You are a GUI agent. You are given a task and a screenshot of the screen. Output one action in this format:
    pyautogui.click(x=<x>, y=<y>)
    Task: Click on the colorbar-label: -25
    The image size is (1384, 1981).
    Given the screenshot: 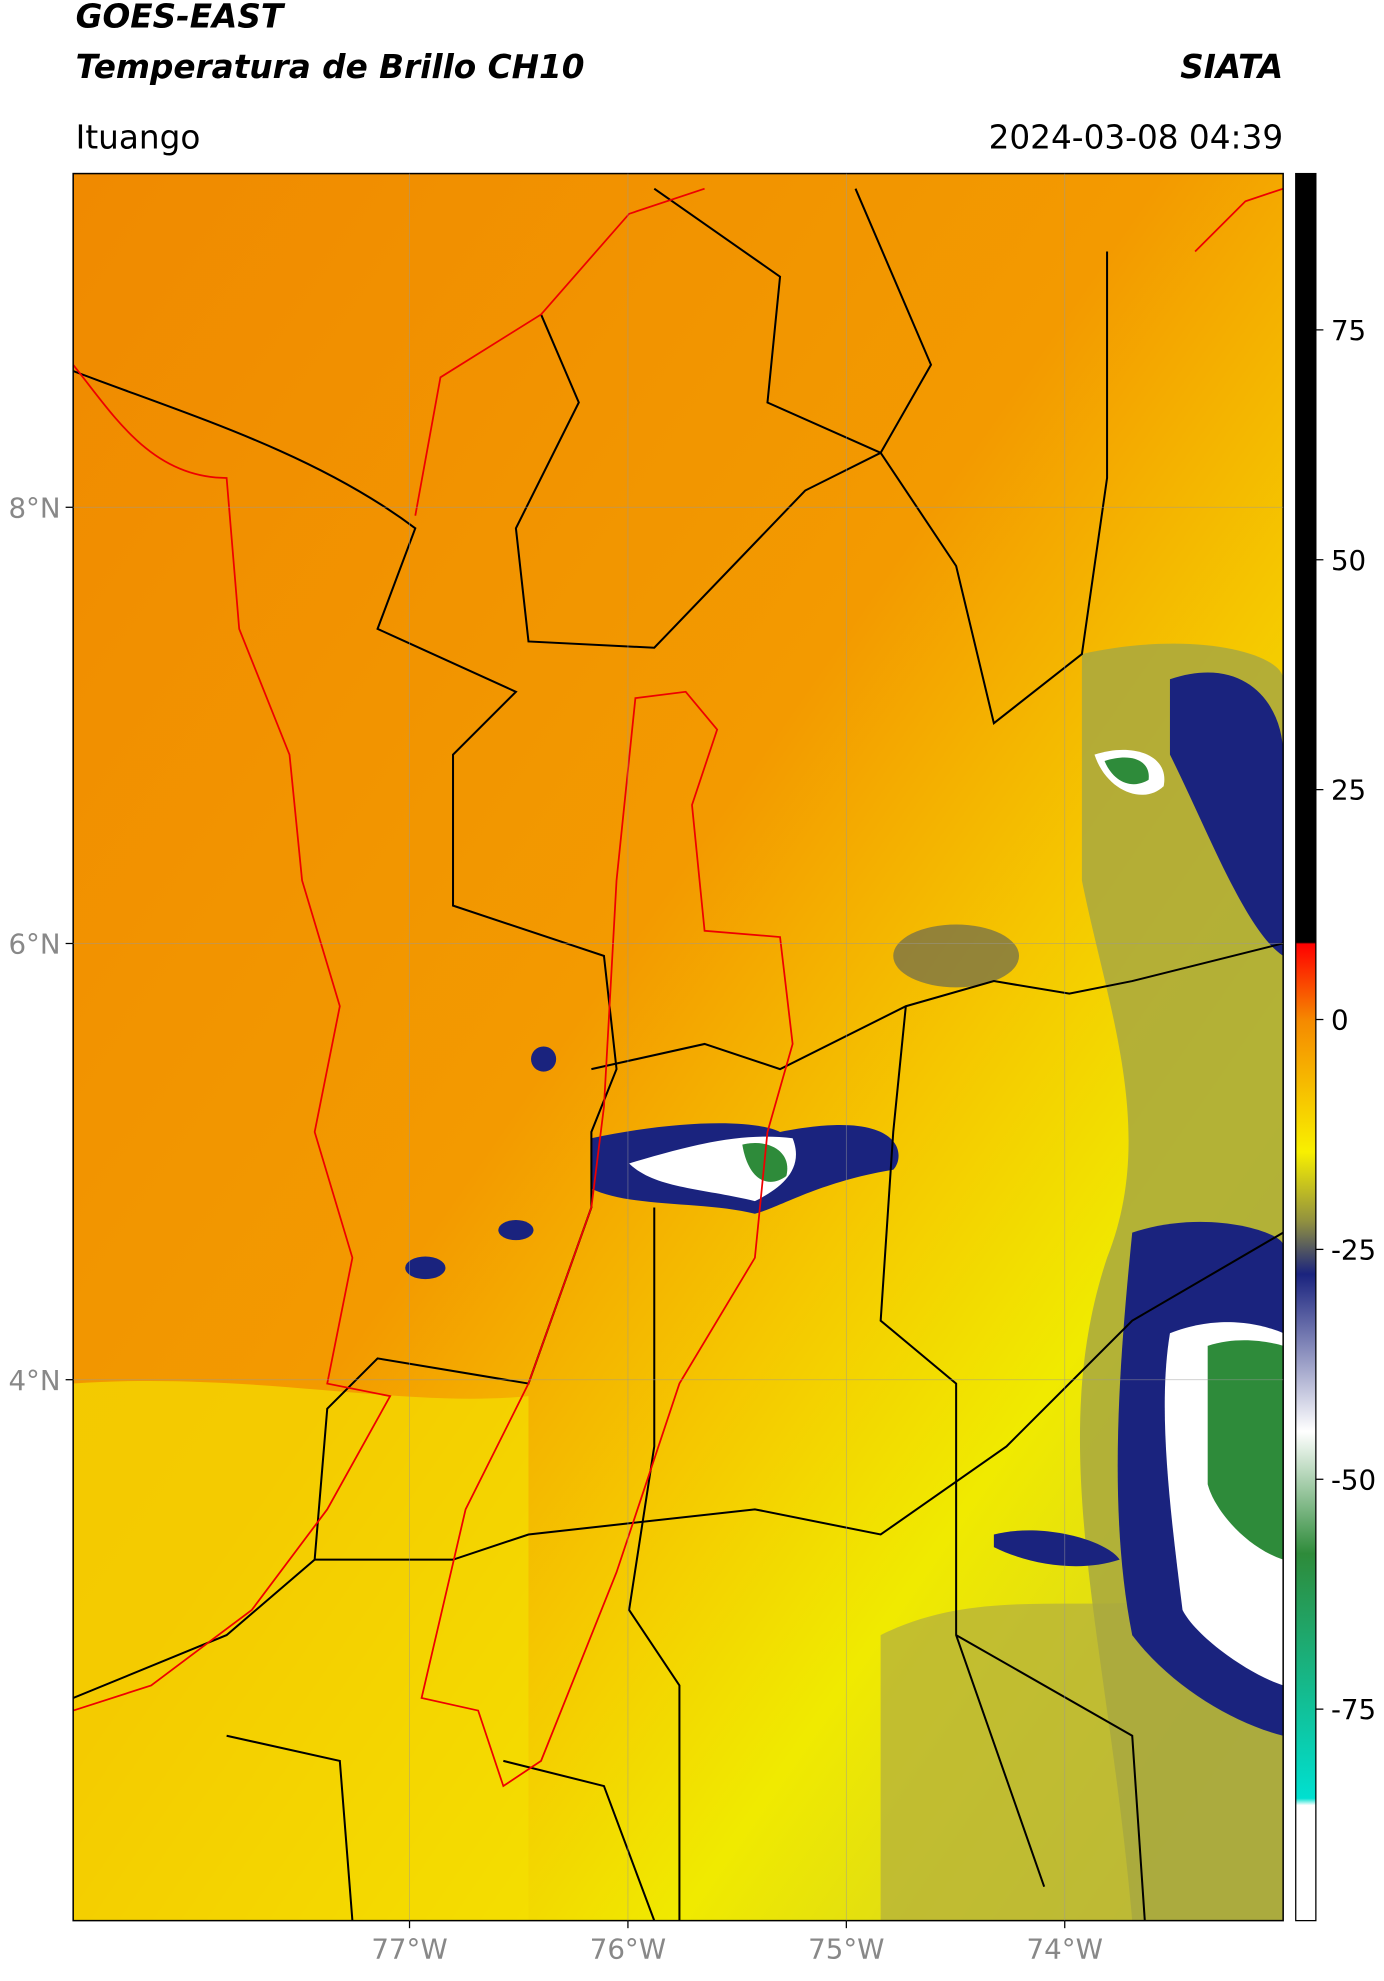 What is the action you would take?
    pyautogui.click(x=1353, y=1249)
    